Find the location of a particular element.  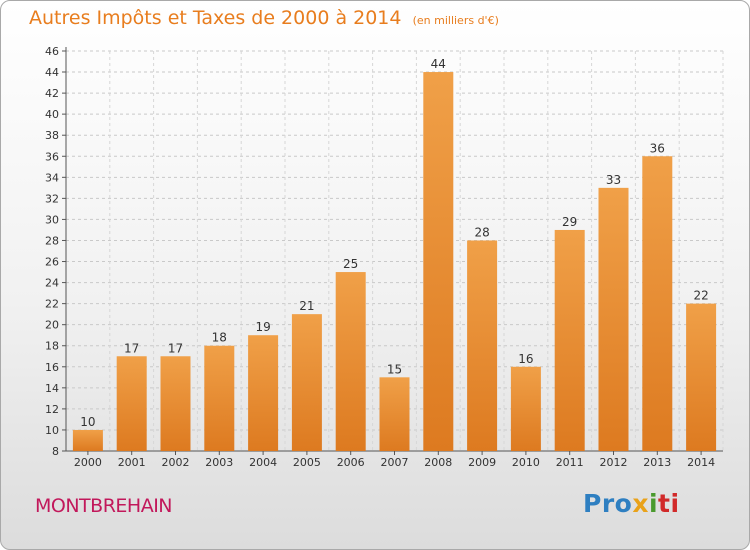

y-tick-label: 8 is located at coordinates (55, 451).